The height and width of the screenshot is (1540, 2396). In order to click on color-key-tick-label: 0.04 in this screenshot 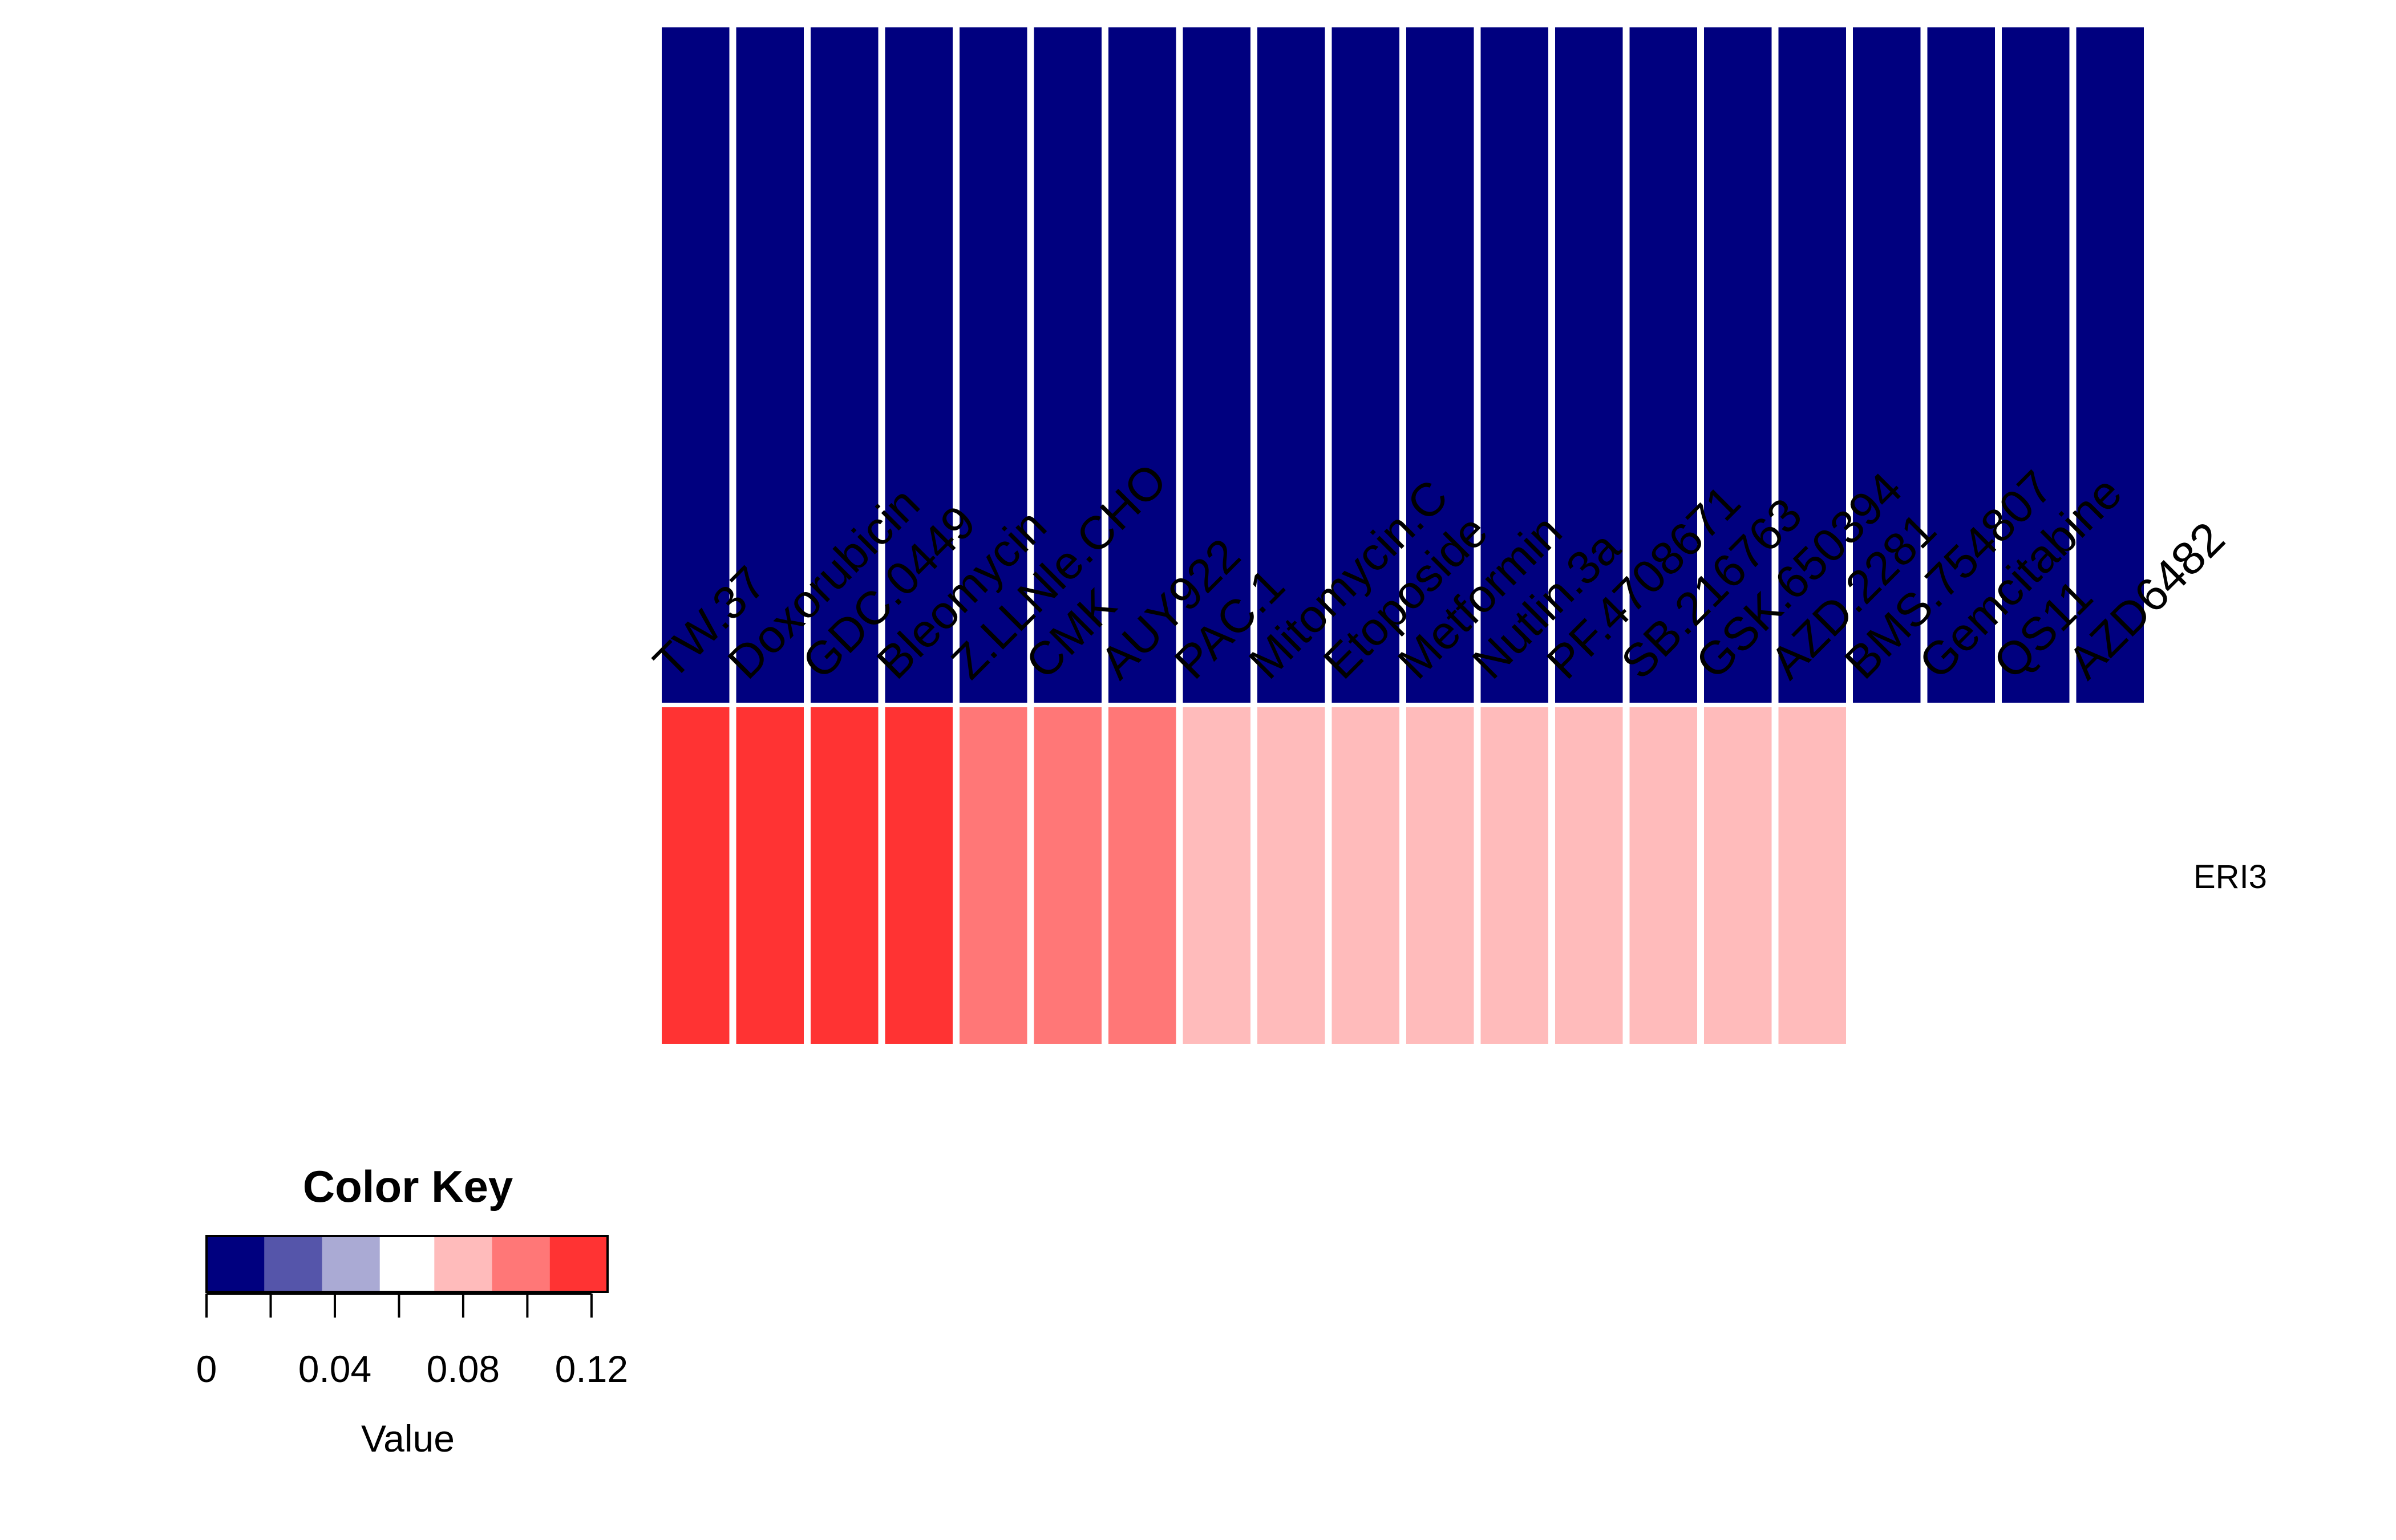, I will do `click(334, 1369)`.